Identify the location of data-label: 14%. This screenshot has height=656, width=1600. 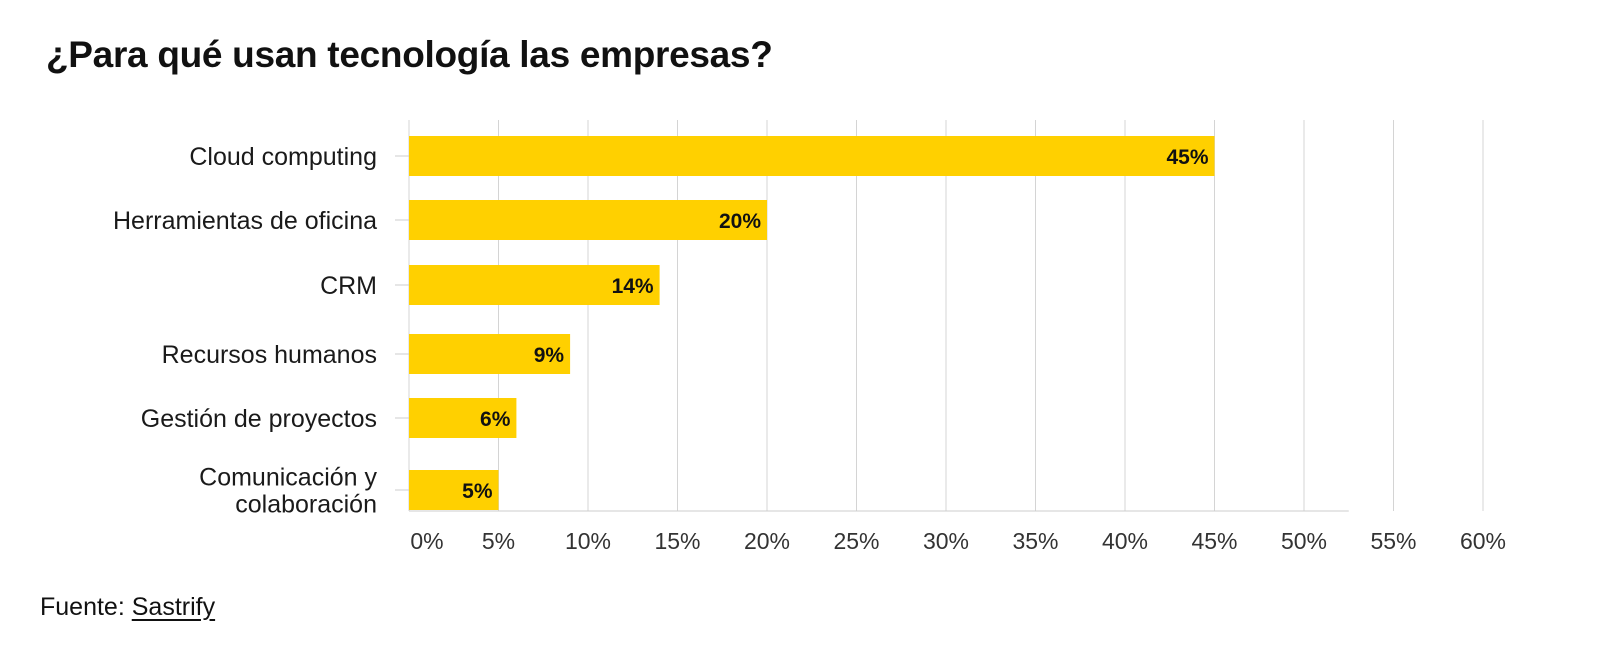
(633, 286).